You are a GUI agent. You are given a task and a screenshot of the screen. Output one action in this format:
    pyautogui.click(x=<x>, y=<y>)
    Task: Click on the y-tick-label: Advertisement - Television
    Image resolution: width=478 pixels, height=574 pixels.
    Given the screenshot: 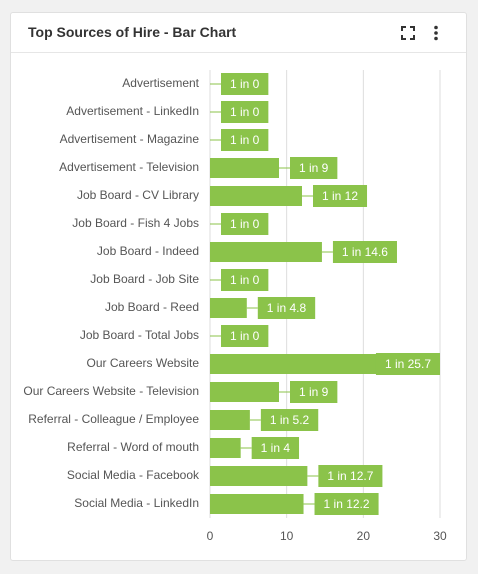 What is the action you would take?
    pyautogui.click(x=129, y=167)
    